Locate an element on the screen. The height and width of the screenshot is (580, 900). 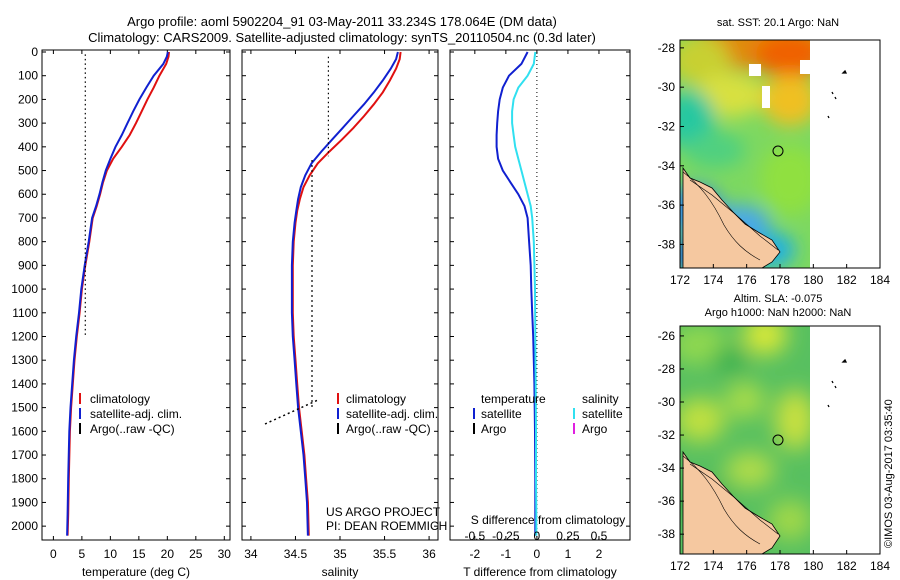
depth-tick-label: 200 is located at coordinates (28, 99).